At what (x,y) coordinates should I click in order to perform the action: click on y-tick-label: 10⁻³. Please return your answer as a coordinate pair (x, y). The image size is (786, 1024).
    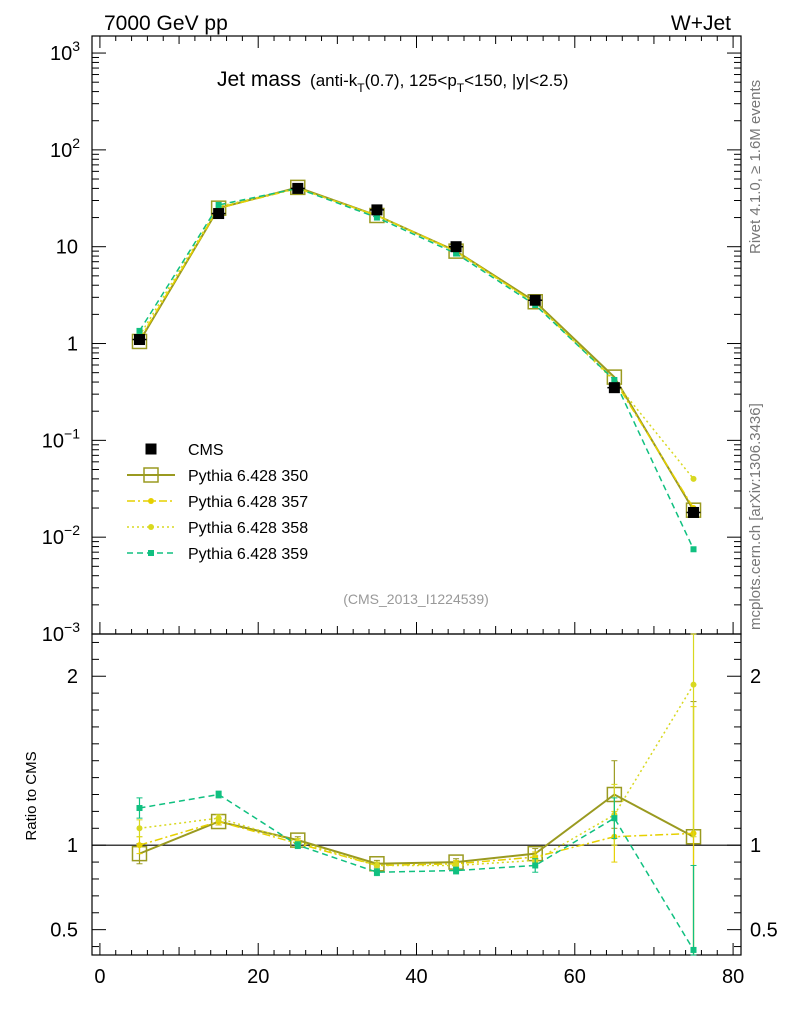
    Looking at the image, I should click on (61, 632).